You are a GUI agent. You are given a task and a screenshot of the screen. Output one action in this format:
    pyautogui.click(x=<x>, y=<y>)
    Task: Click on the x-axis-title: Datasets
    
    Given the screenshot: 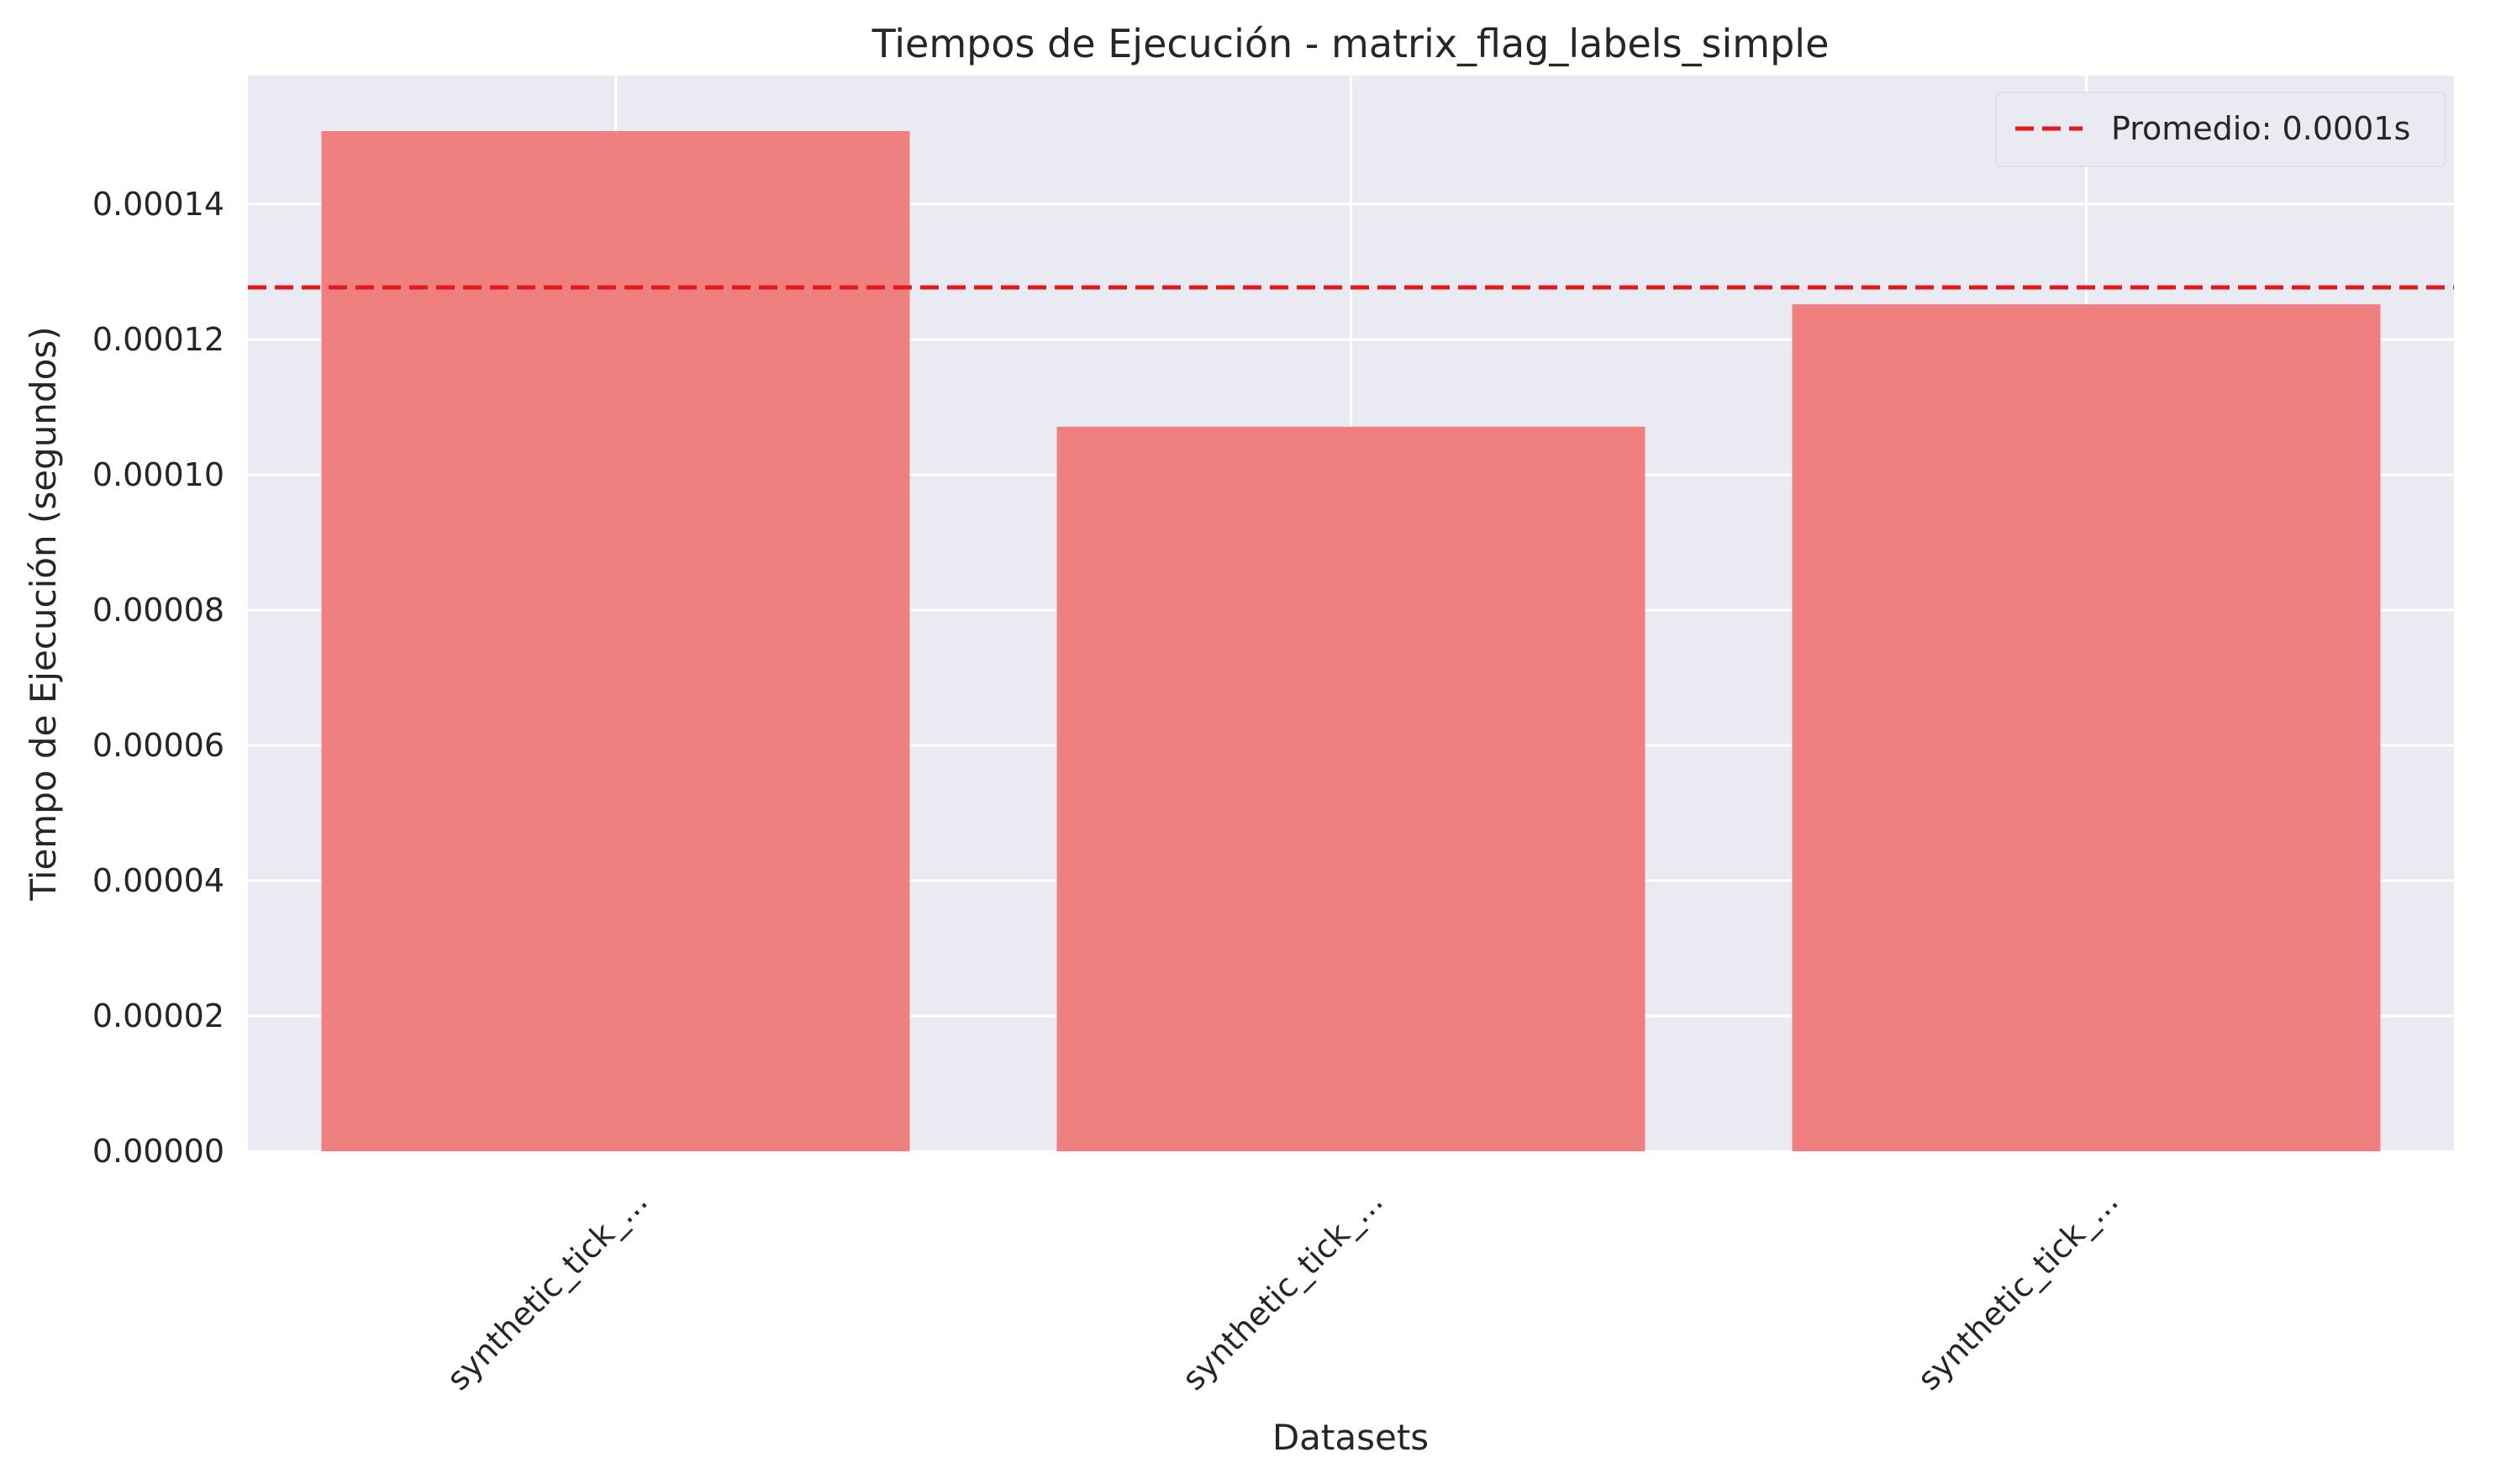 What is the action you would take?
    pyautogui.click(x=1350, y=1438)
    